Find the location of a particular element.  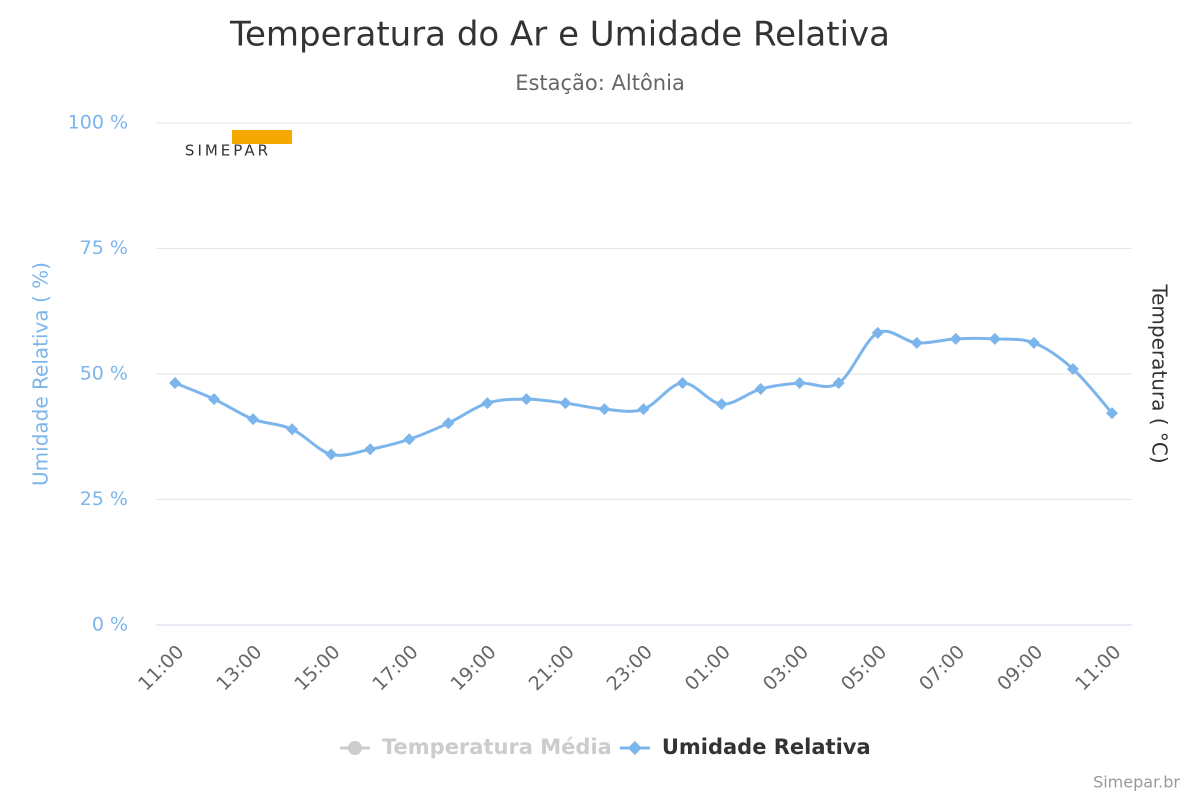

legend-item: Temperatura Média is located at coordinates (476, 747).